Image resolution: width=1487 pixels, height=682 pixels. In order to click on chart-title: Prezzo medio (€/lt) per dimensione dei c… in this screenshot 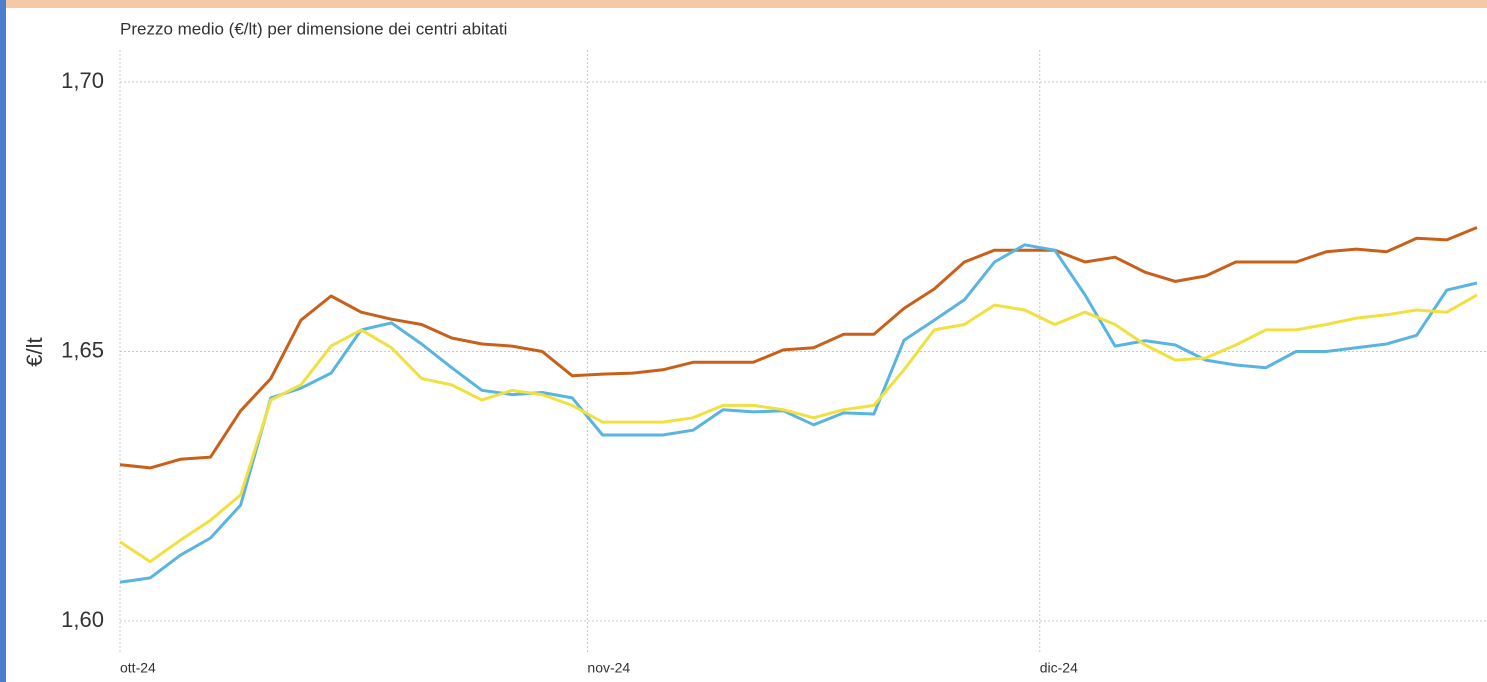, I will do `click(313, 28)`.